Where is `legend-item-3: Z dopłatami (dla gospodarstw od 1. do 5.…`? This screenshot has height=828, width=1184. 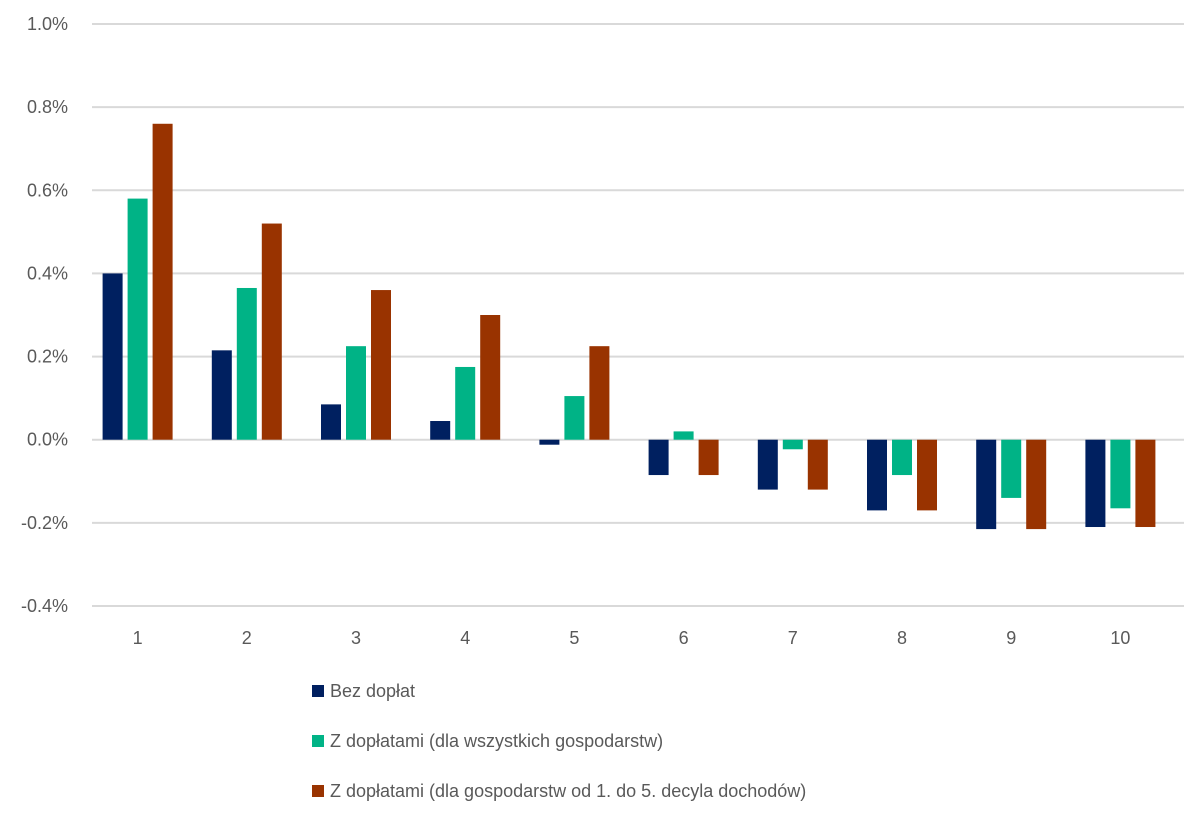
legend-item-3: Z dopłatami (dla gospodarstw od 1. do 5.… is located at coordinates (559, 791).